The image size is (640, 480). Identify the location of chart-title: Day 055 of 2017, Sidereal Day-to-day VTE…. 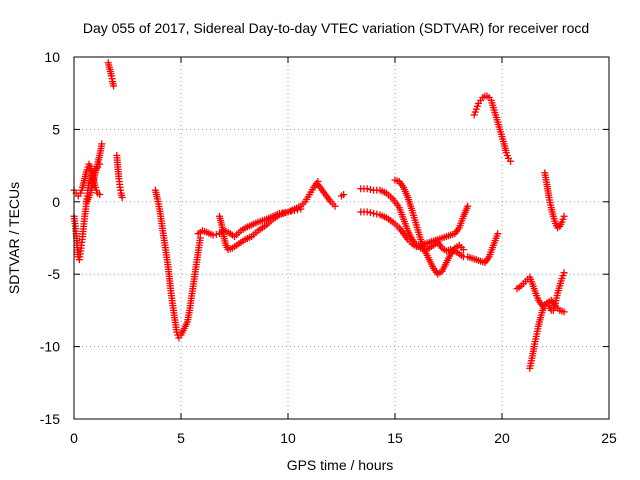
(336, 28).